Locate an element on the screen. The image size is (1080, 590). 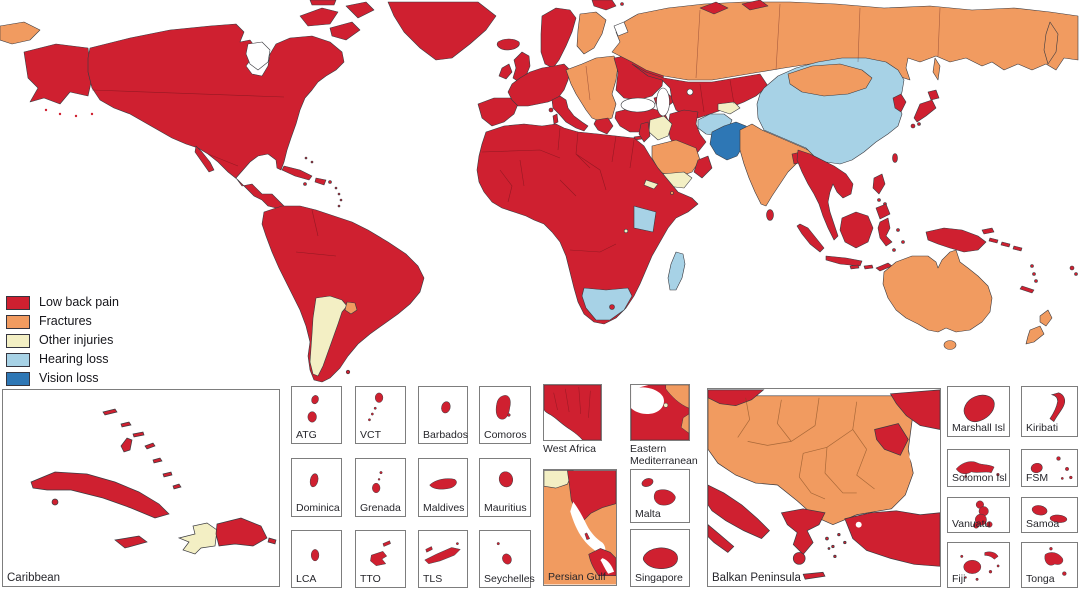
inset-atg: ATG is located at coordinates (316, 415).